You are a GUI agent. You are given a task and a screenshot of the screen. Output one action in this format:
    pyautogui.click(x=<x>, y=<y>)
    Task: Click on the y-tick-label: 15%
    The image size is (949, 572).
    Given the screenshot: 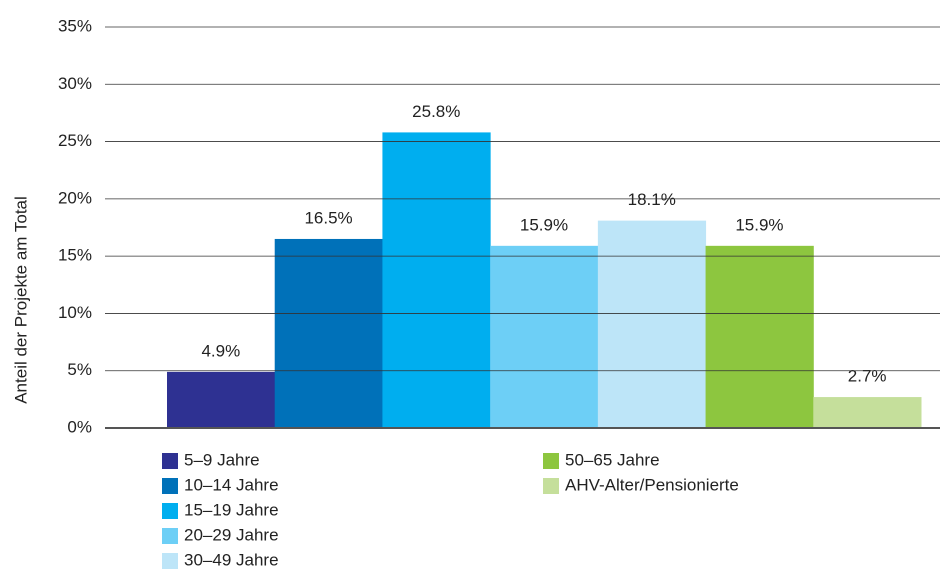 What is the action you would take?
    pyautogui.click(x=75, y=255)
    